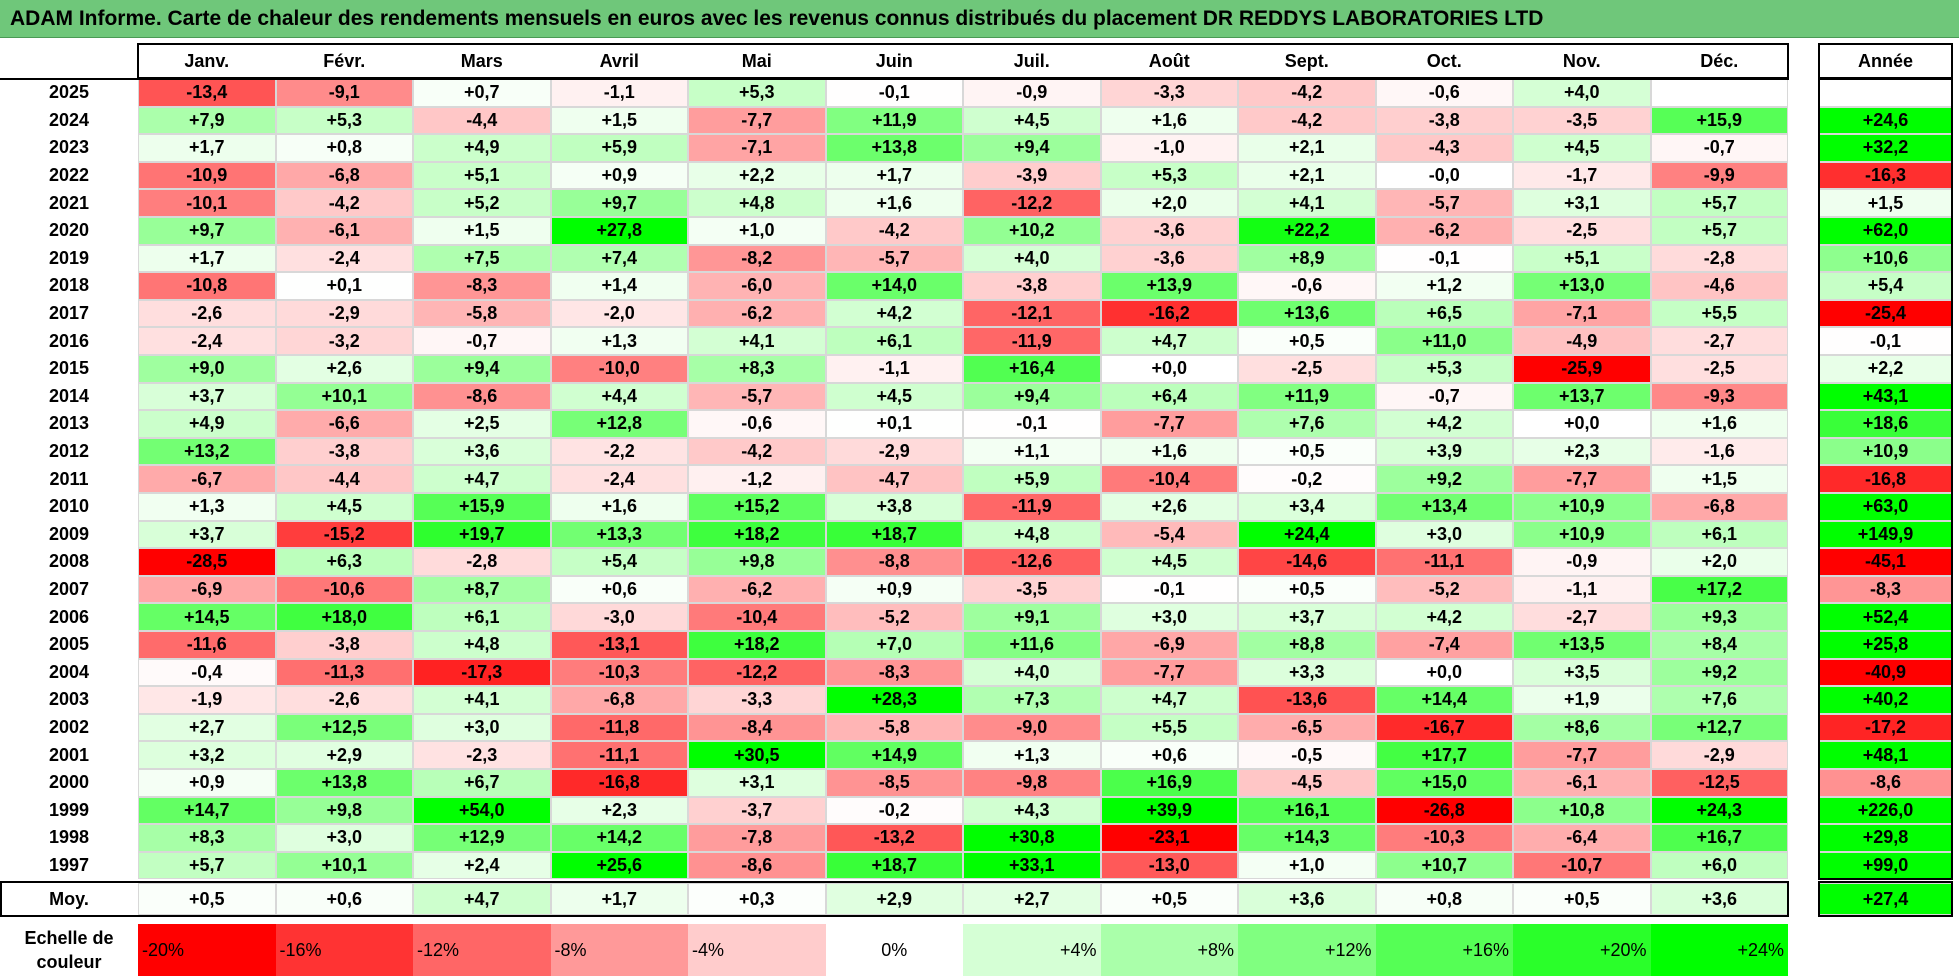  What do you see at coordinates (757, 286) in the screenshot?
I see `heatmap-cell: -6,0` at bounding box center [757, 286].